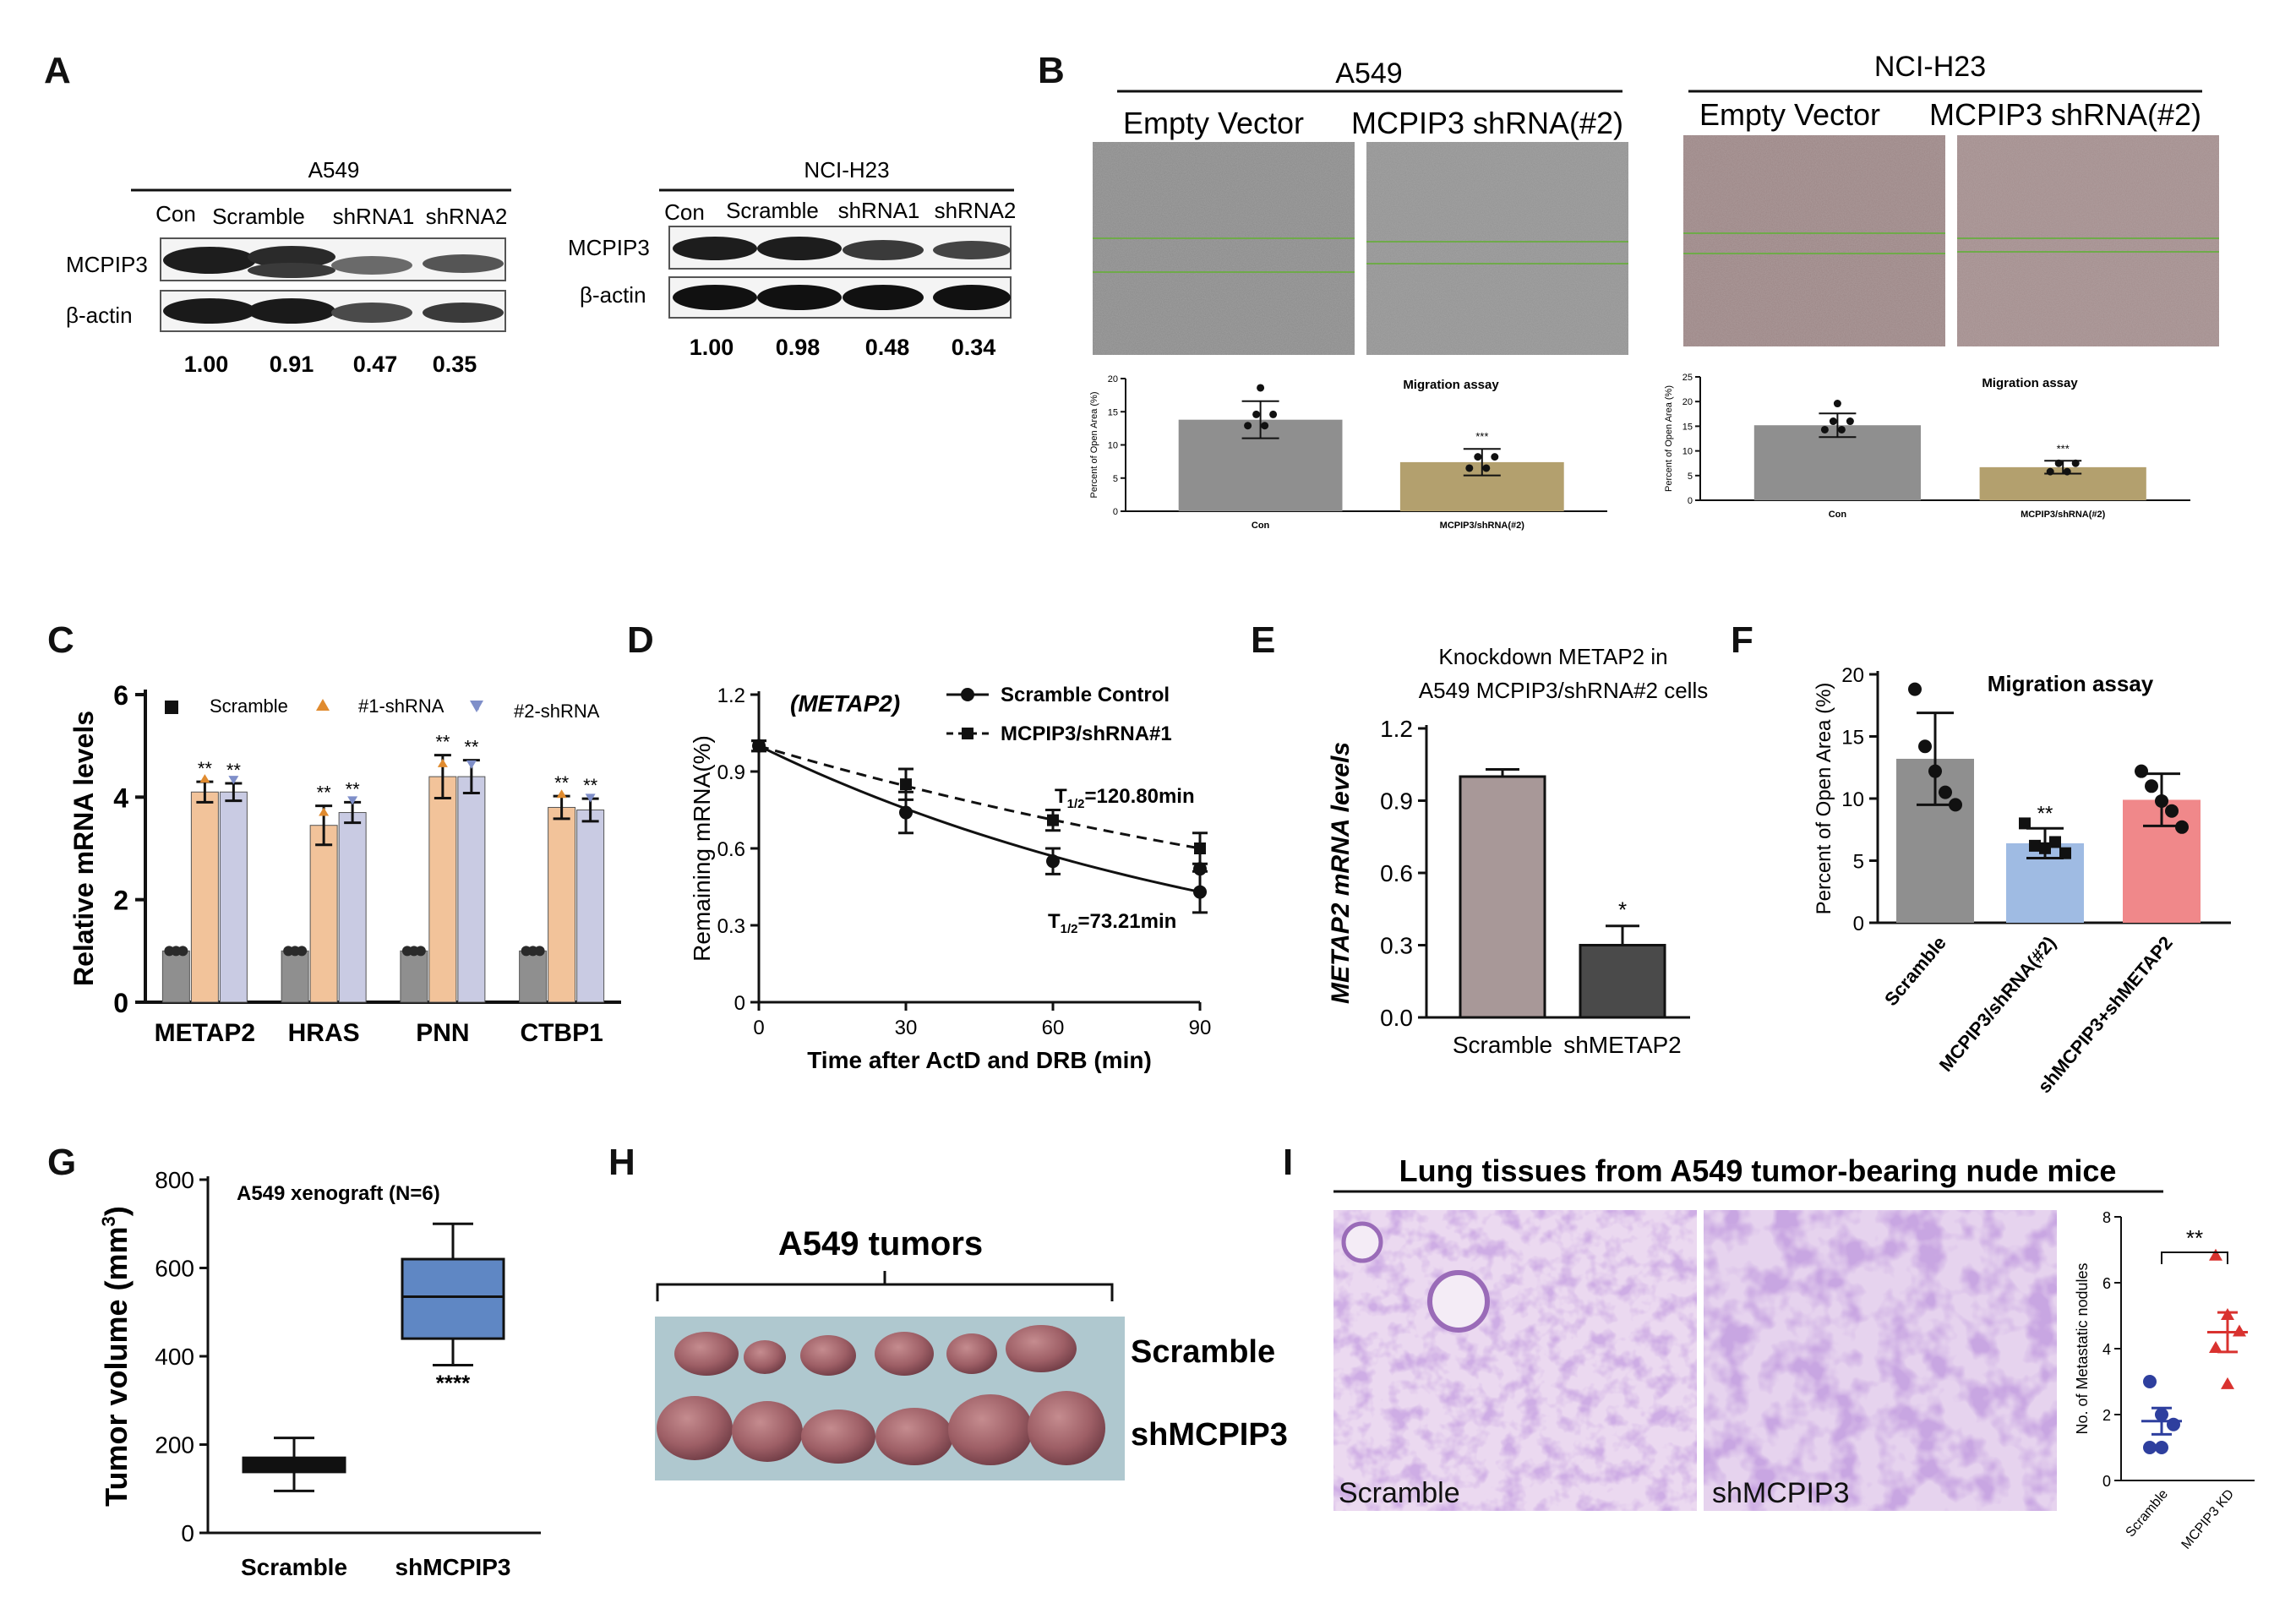 Image resolution: width=2296 pixels, height=1614 pixels. I want to click on b-right-scratch-image-shrna, so click(2088, 241).